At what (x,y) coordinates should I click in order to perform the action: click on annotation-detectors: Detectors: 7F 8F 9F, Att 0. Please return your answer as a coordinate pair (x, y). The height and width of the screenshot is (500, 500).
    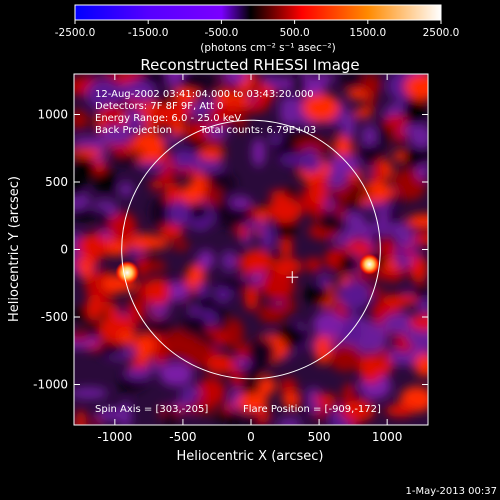
    Looking at the image, I should click on (159, 106).